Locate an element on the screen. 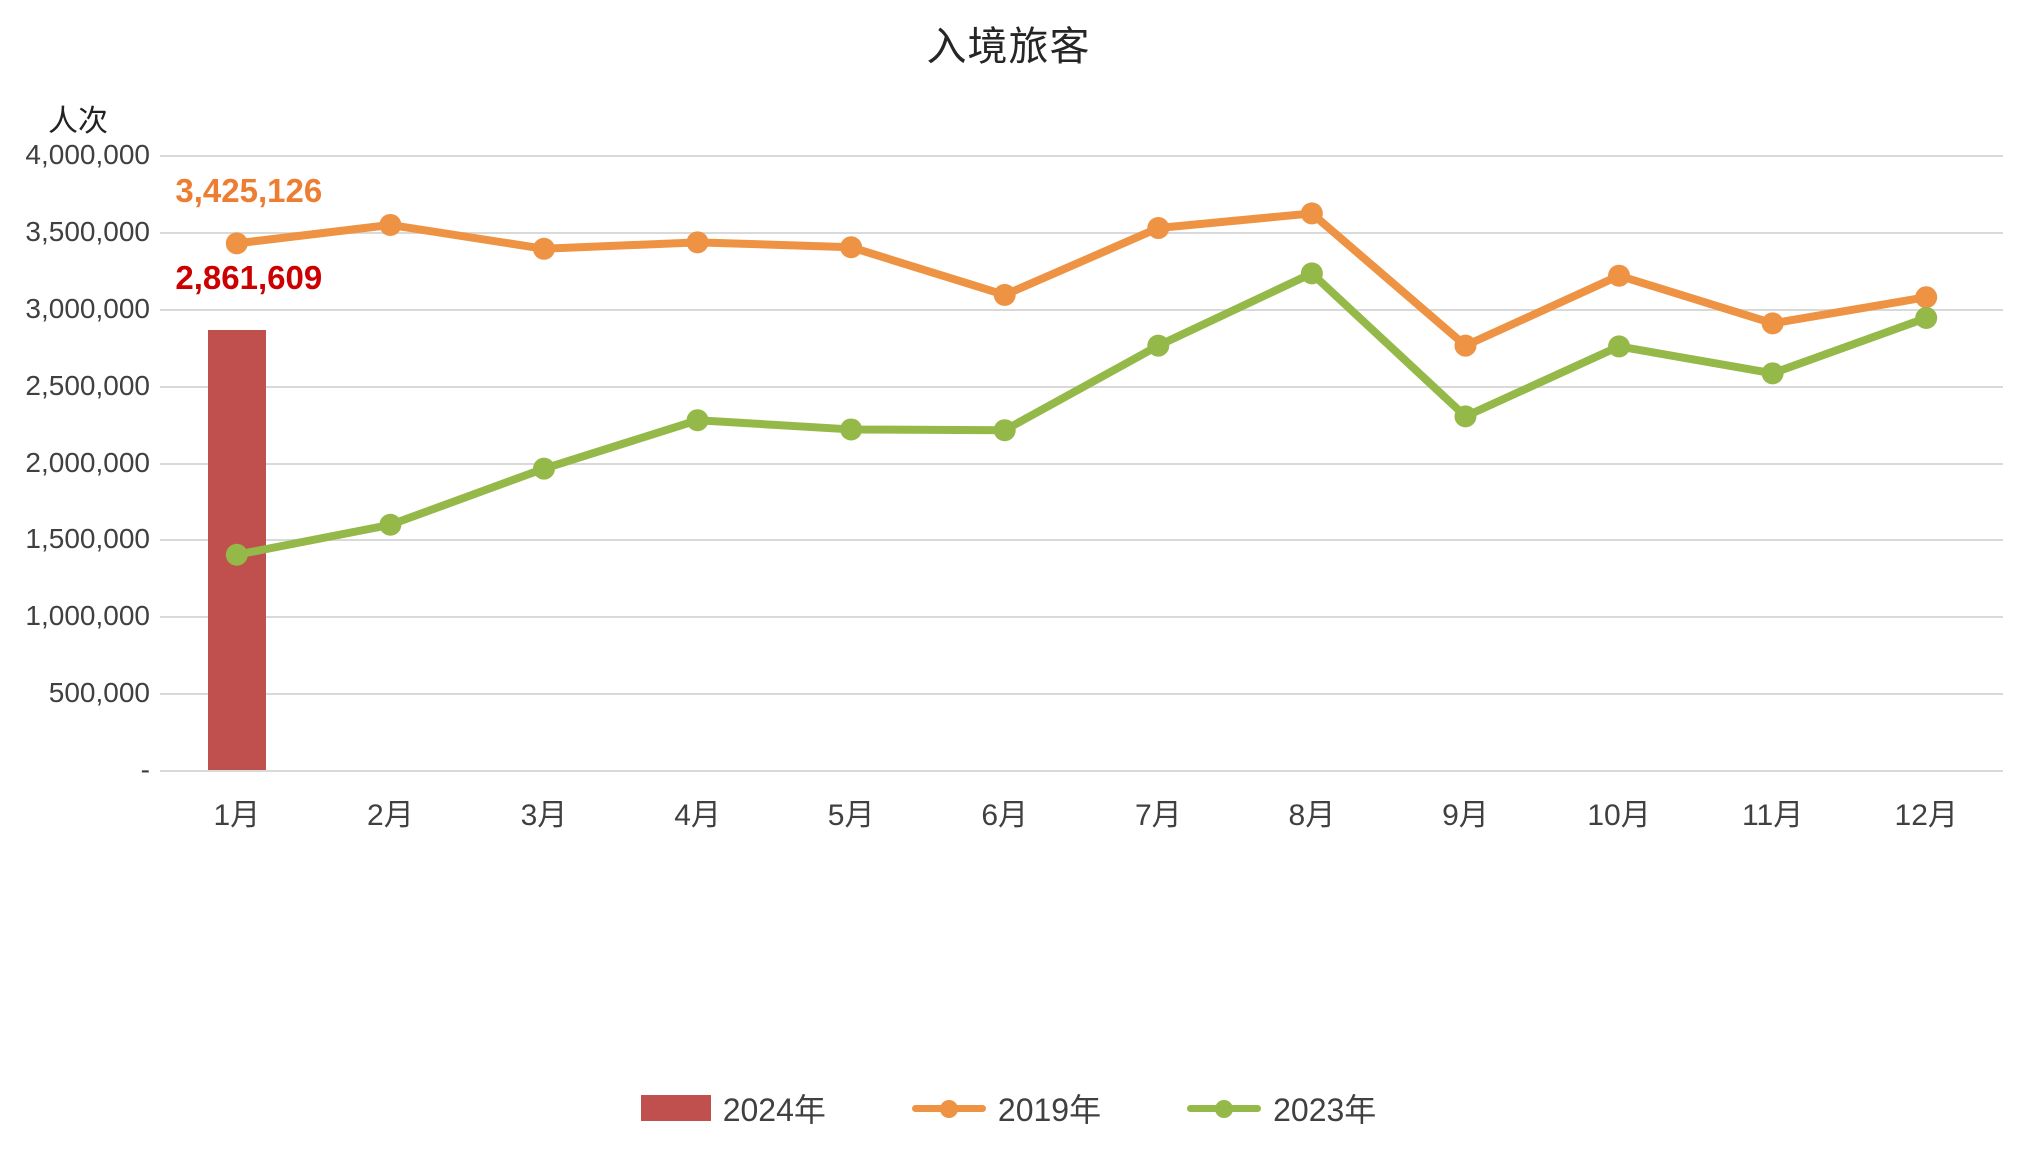 The height and width of the screenshot is (1173, 2017). x-axis-tick: 6月 is located at coordinates (1005, 815).